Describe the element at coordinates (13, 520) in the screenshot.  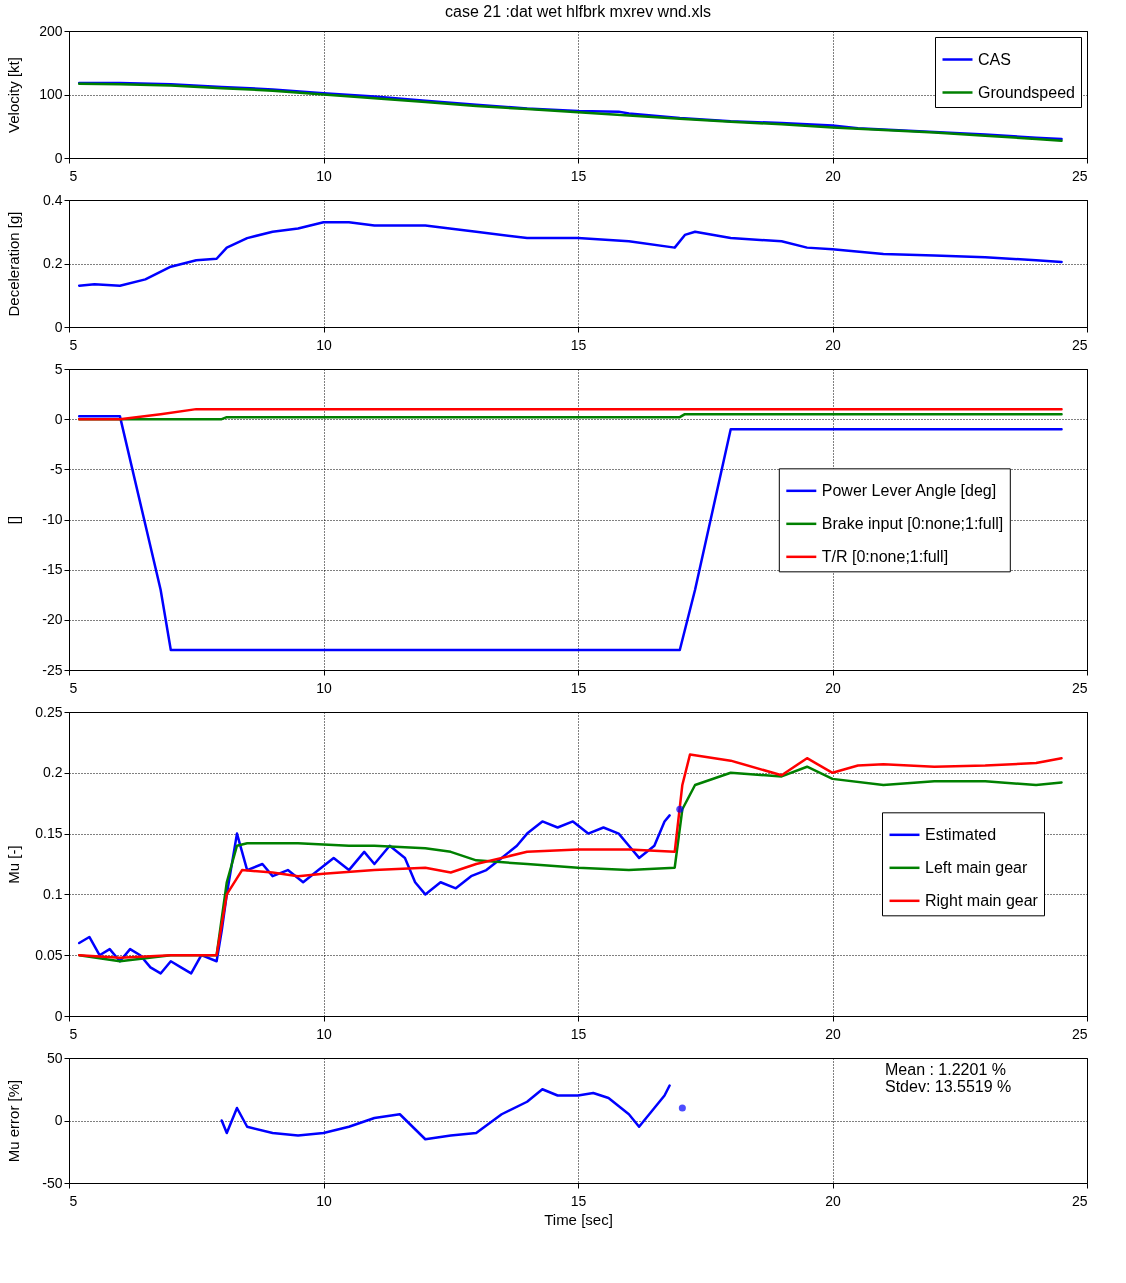
I see `y-axis-title: []` at that location.